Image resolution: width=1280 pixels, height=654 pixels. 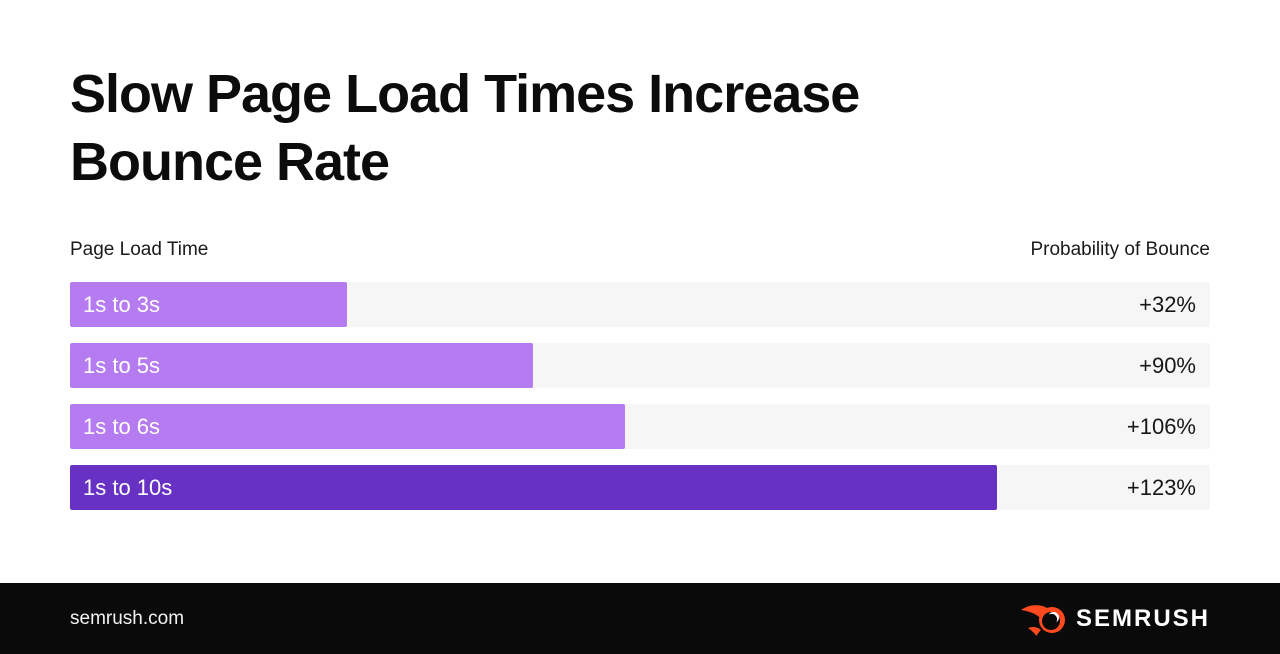 I want to click on bar-category-label: 1s to 6s, so click(x=122, y=426).